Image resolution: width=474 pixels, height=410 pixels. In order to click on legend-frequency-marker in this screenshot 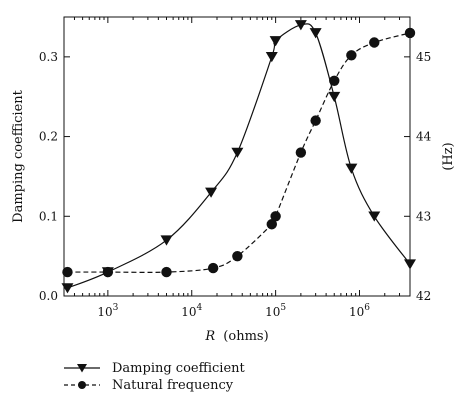, I will do `click(82, 385)`.